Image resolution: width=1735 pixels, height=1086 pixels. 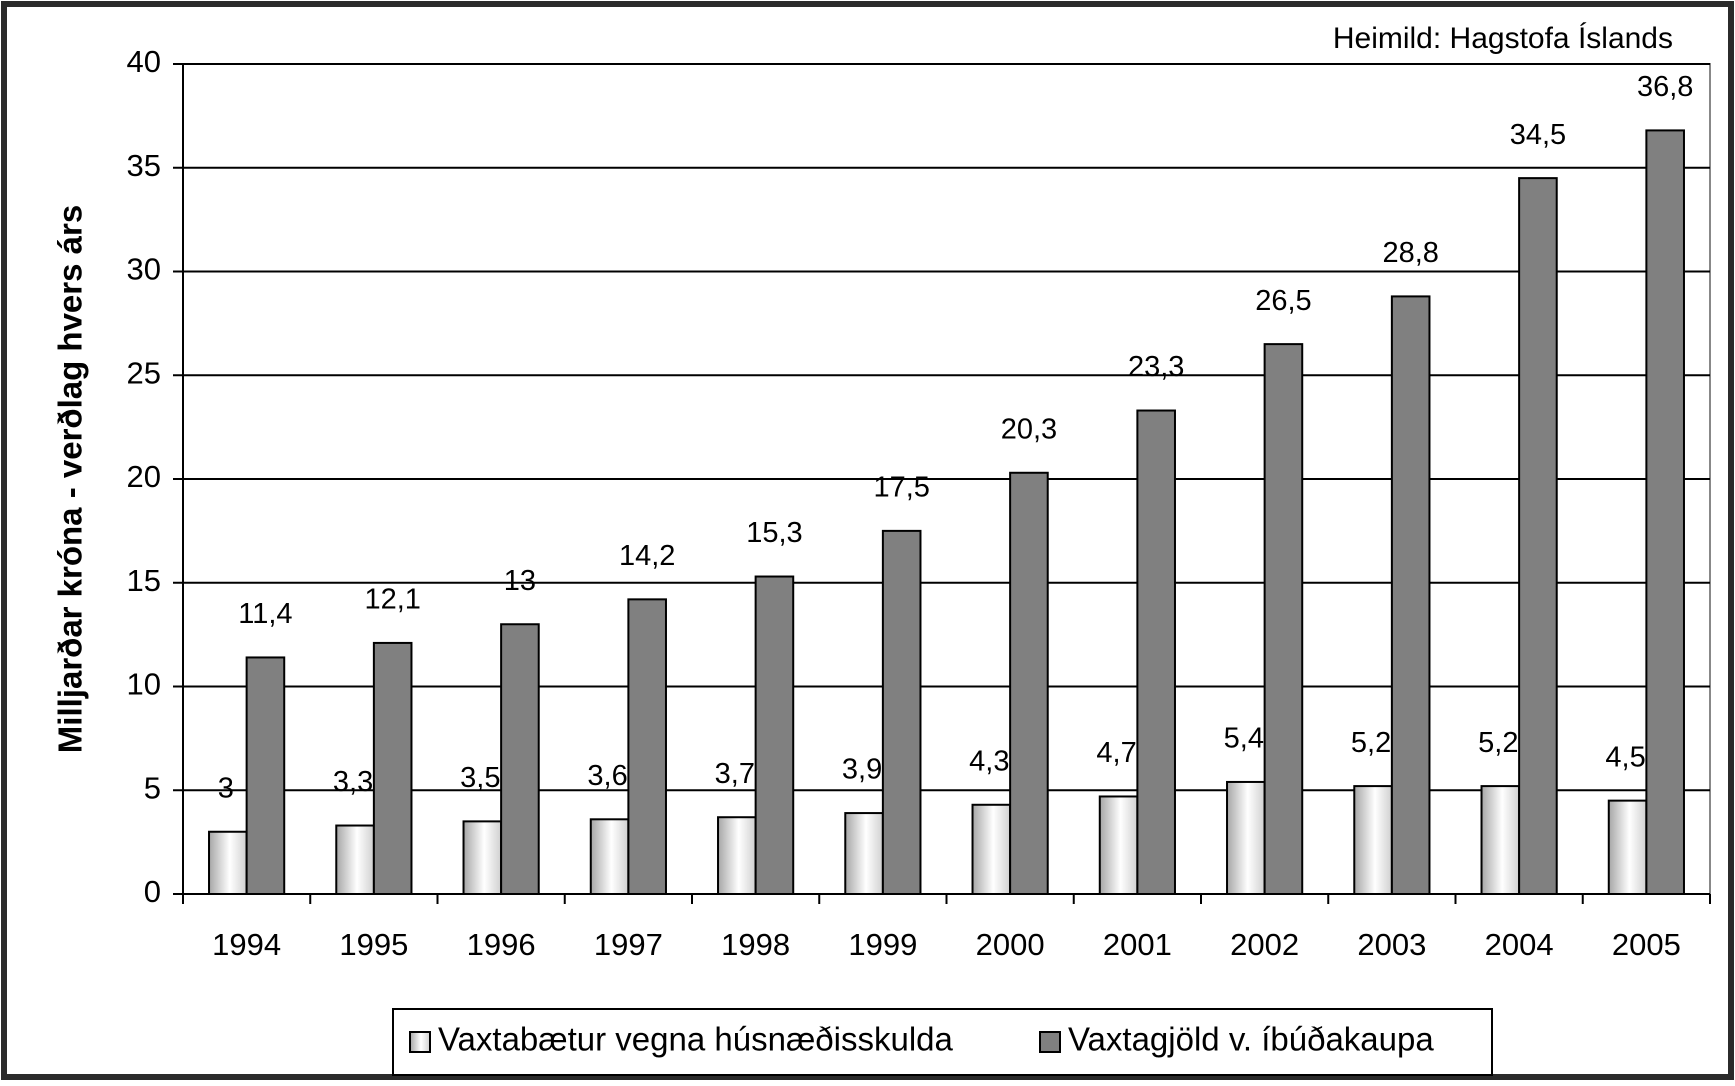 I want to click on data-label: 4,3, so click(x=989, y=761).